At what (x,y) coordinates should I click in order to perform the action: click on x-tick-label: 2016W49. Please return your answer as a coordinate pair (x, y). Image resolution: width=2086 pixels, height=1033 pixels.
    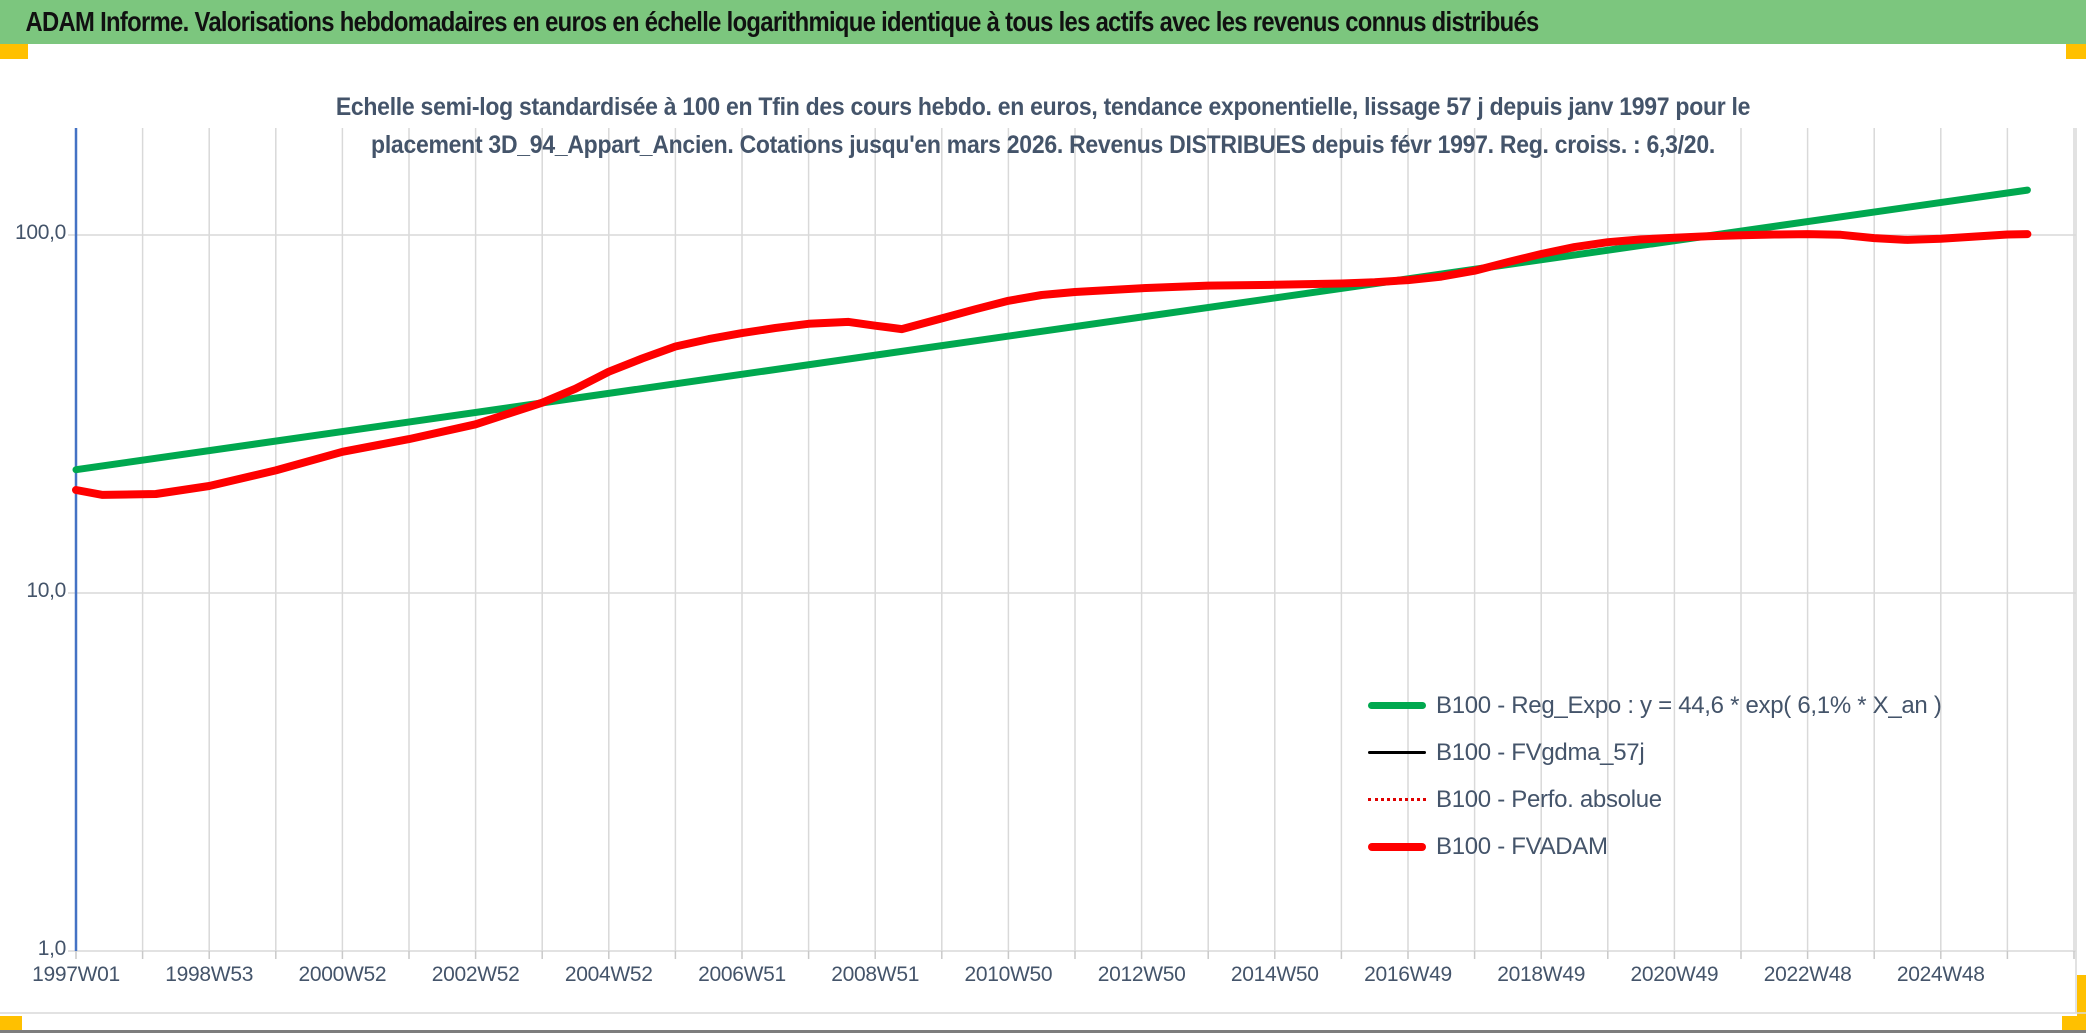
    Looking at the image, I should click on (1408, 974).